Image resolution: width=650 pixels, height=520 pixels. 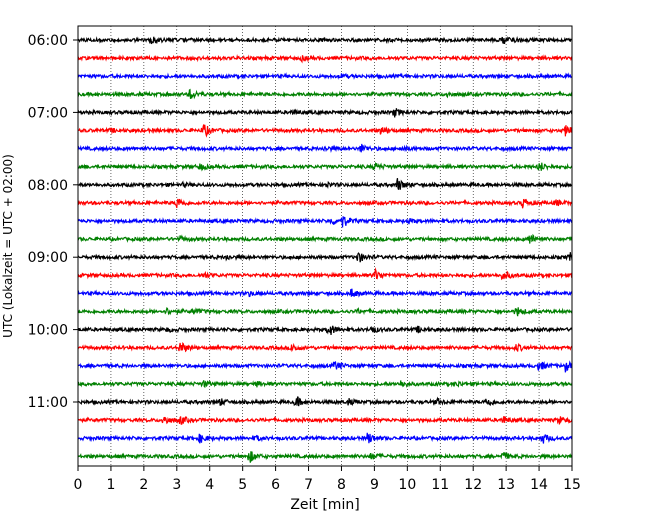 I want to click on x-tick-label: 15, so click(x=572, y=485).